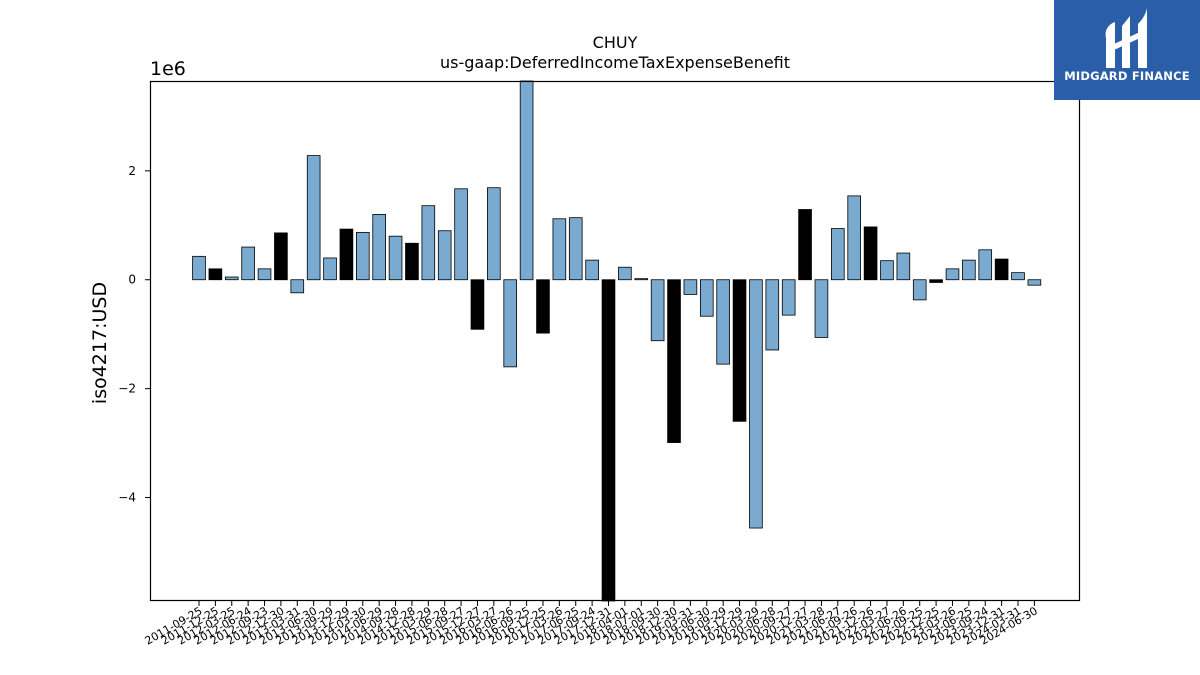  I want to click on chart-subtitle: us-gaap:DeferredIncomeTaxExpenseBenefit, so click(615, 62).